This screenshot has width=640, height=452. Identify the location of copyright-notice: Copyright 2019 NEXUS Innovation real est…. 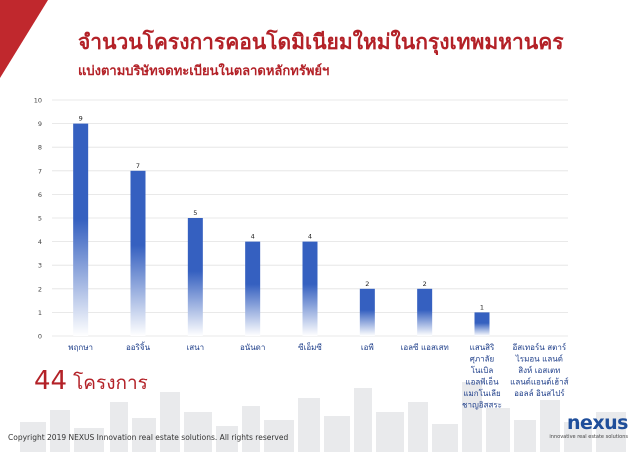
(148, 437).